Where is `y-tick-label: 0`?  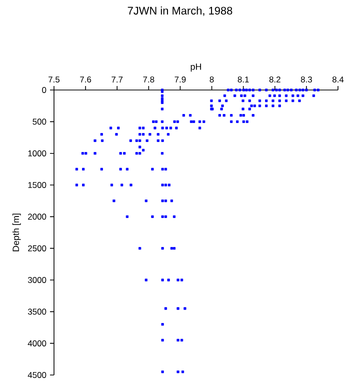
y-tick-label: 0 is located at coordinates (44, 90).